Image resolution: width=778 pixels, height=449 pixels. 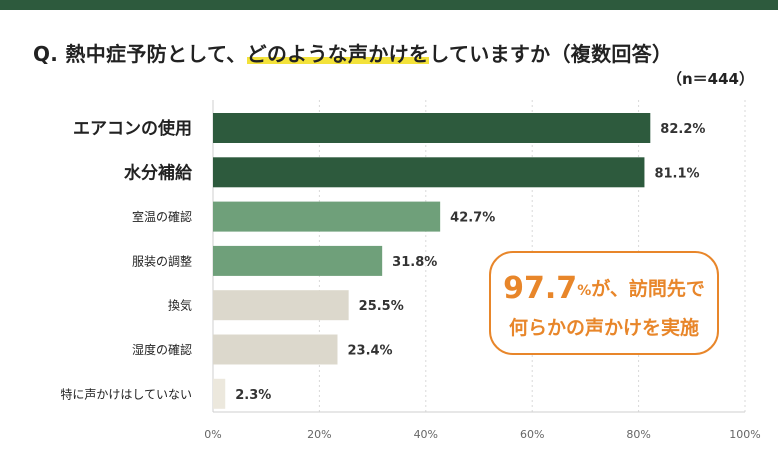 What do you see at coordinates (472, 218) in the screenshot?
I see `value-label: 42.7%` at bounding box center [472, 218].